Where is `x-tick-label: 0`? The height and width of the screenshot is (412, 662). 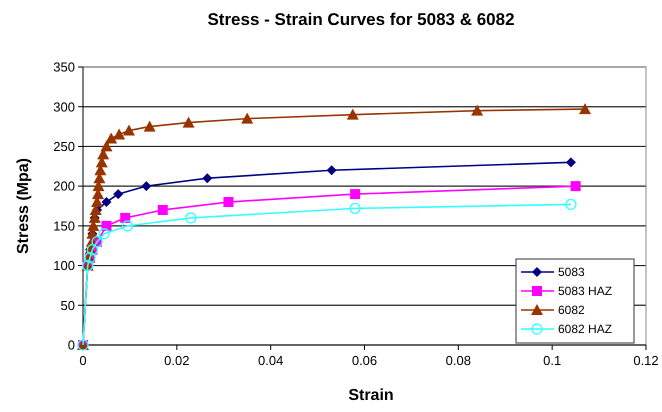 x-tick-label: 0 is located at coordinates (83, 360).